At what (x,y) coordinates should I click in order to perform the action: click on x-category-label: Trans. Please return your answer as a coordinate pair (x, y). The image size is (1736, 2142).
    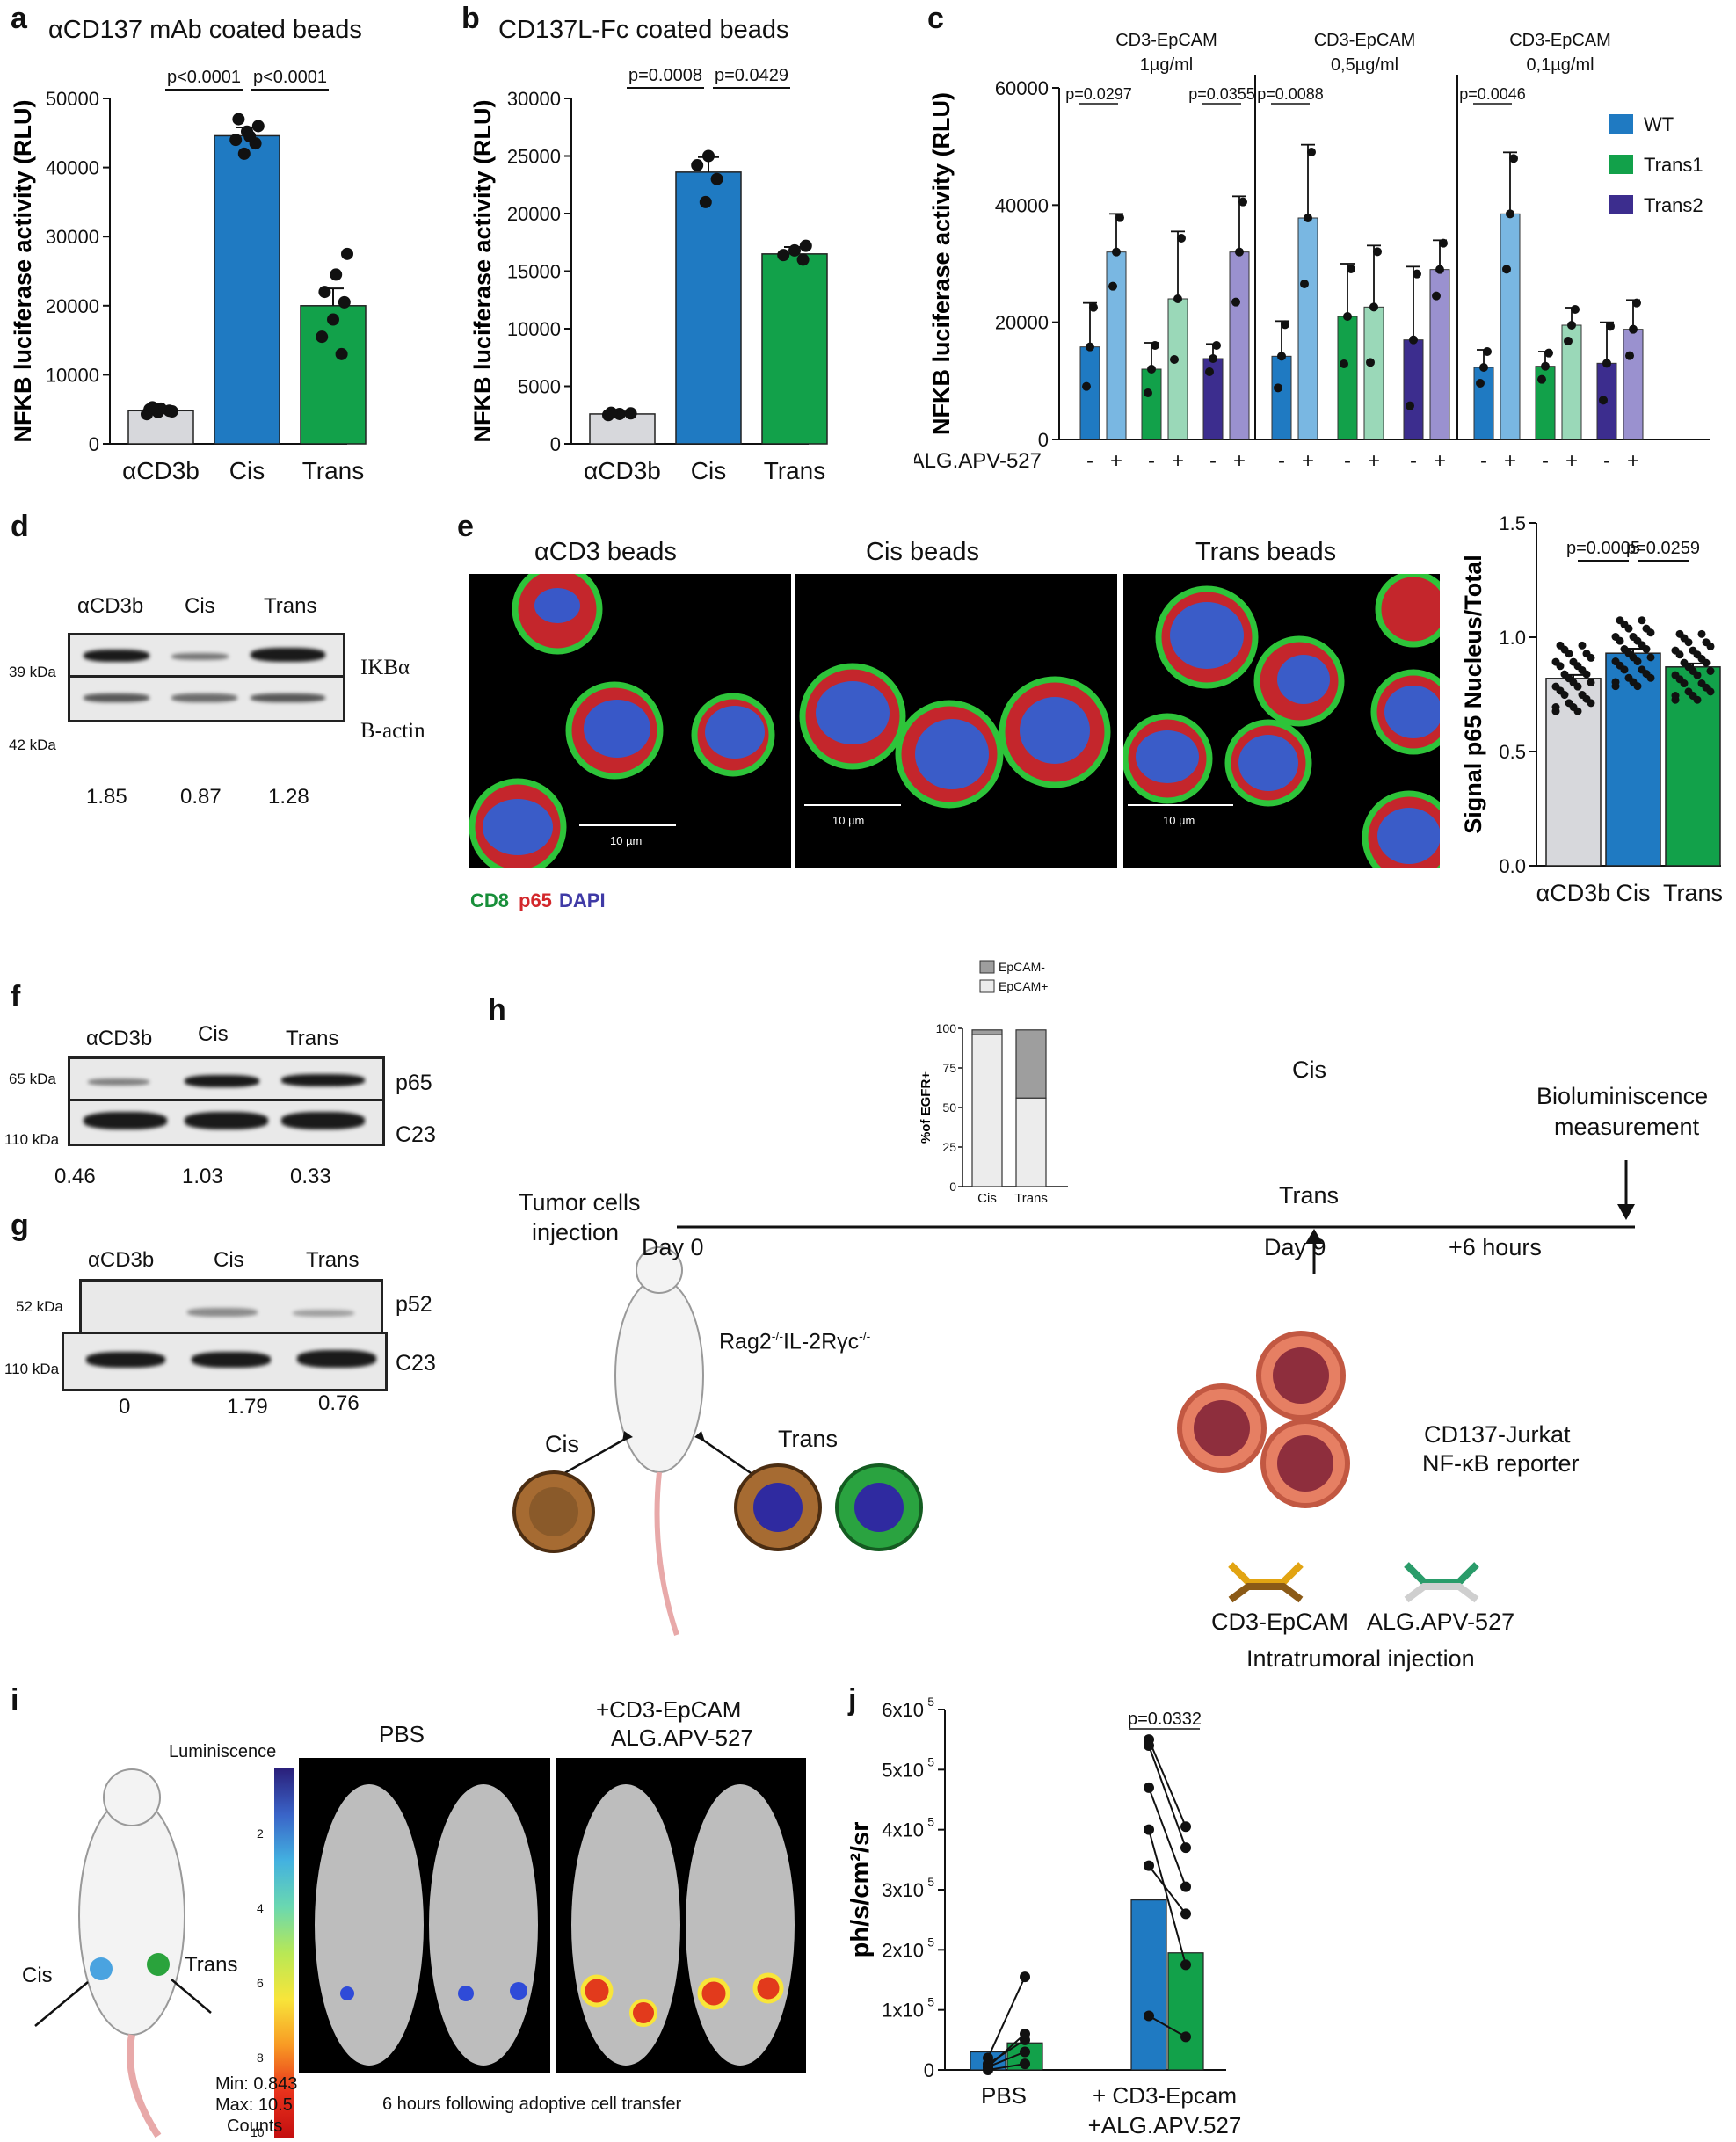
    Looking at the image, I should click on (1693, 893).